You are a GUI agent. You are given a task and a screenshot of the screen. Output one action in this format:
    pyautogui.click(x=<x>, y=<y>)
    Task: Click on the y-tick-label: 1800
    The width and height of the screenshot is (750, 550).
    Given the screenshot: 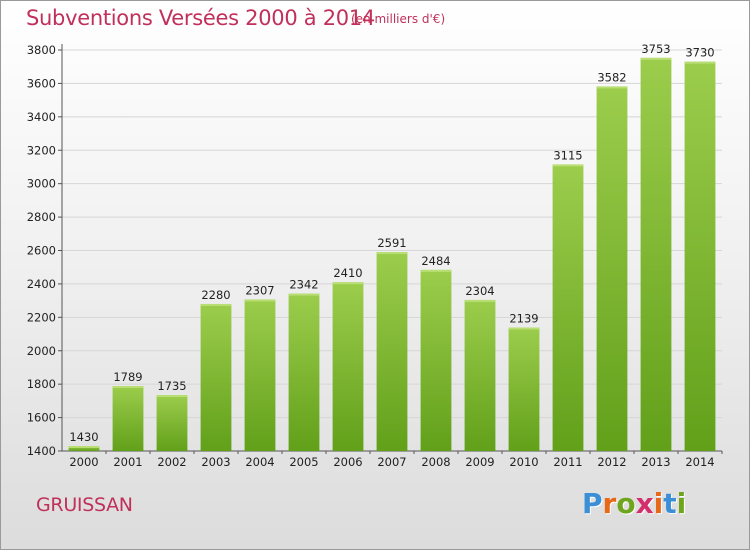 What is the action you would take?
    pyautogui.click(x=41, y=384)
    